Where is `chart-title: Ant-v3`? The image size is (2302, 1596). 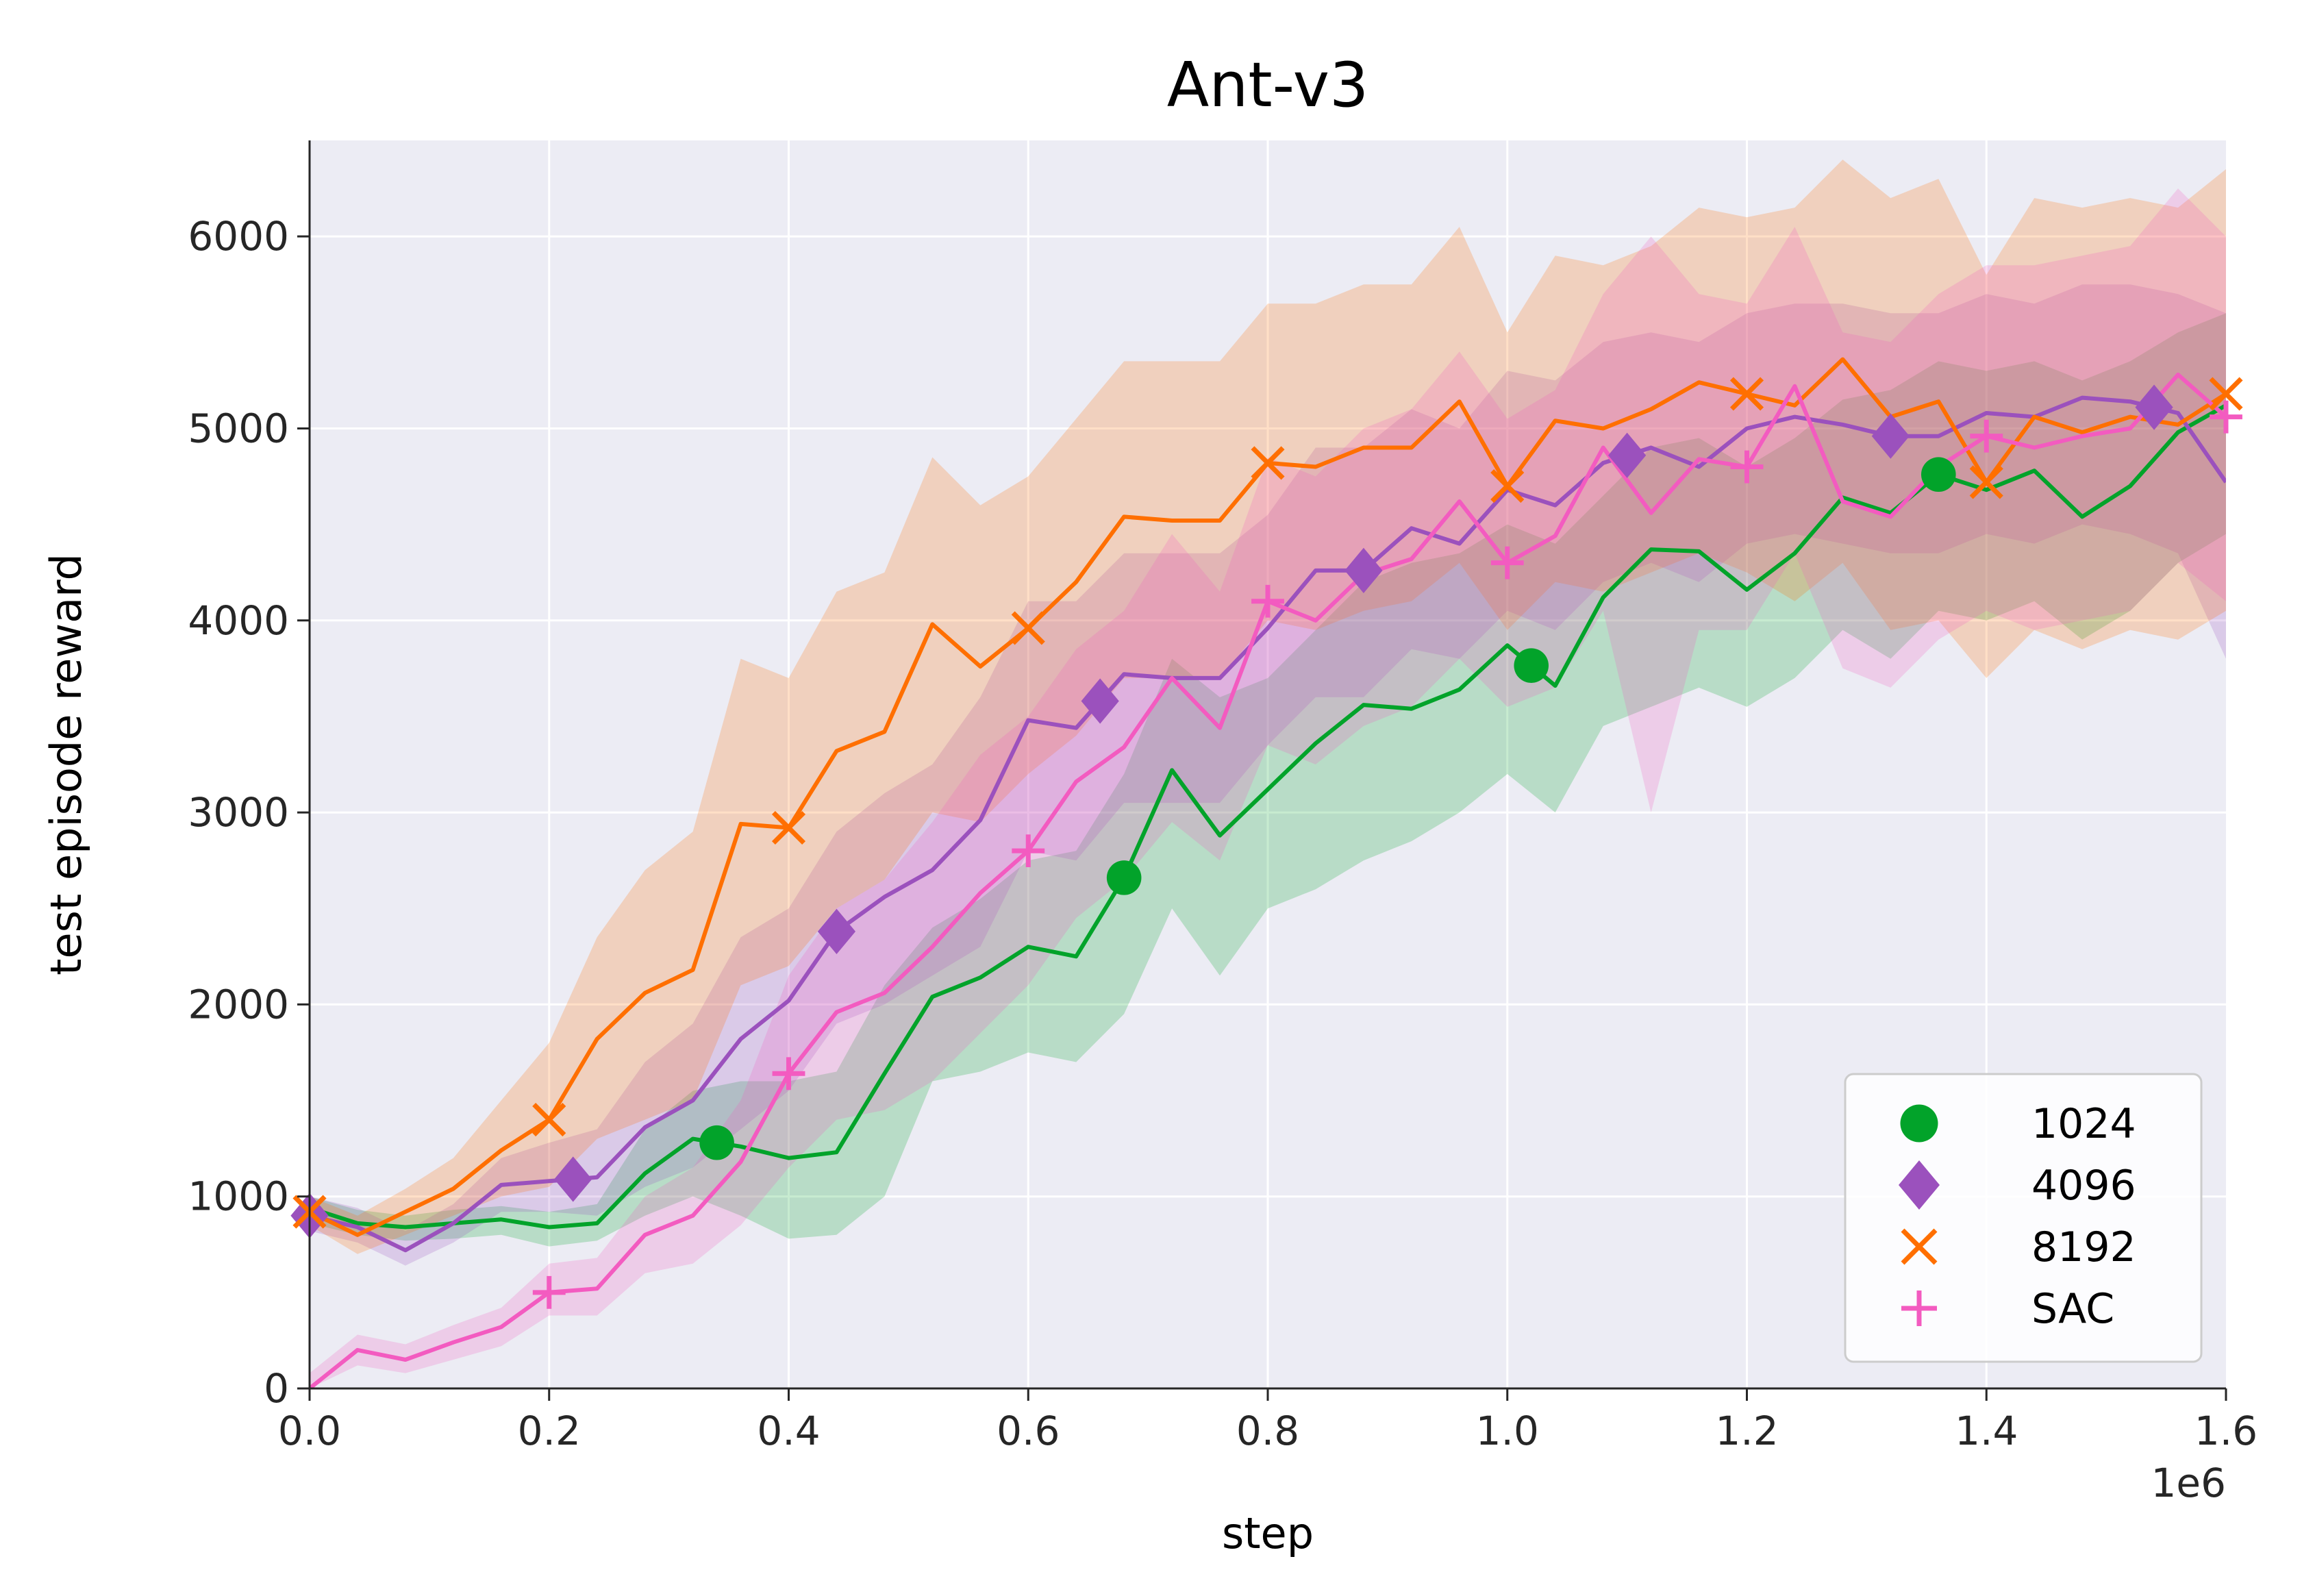 chart-title: Ant-v3 is located at coordinates (1267, 85).